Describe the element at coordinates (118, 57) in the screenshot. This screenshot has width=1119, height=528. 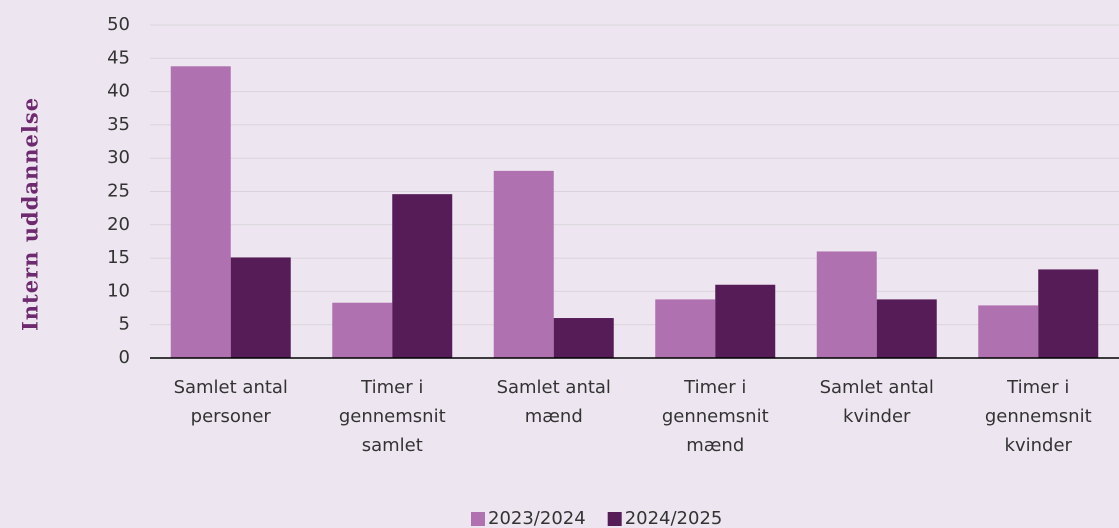
I see `y-tick-label: 45` at that location.